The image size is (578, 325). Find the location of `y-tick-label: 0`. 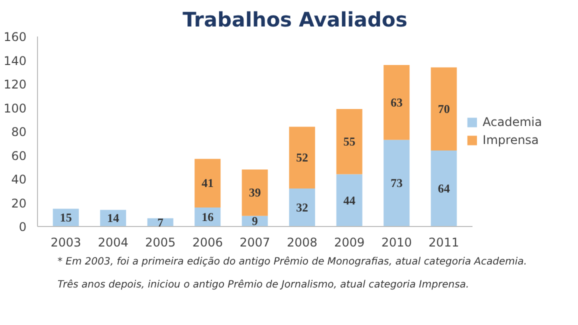

y-tick-label: 0 is located at coordinates (22, 227).